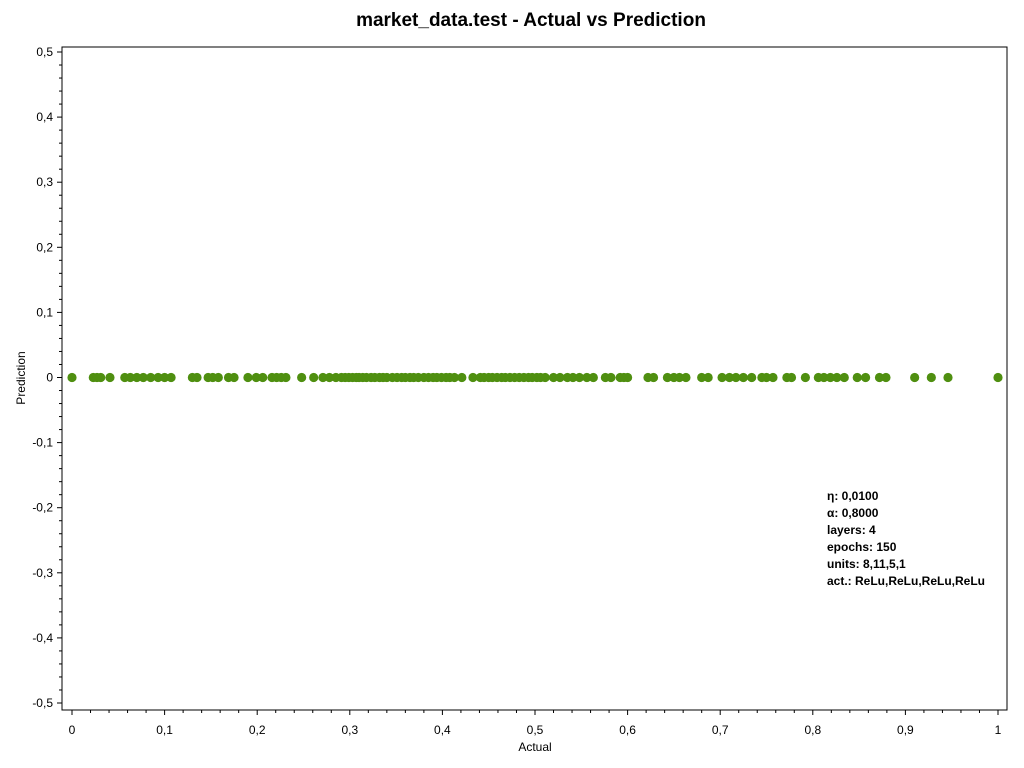 The width and height of the screenshot is (1024, 768). Describe the element at coordinates (21, 377) in the screenshot. I see `y-axis-label: Prediction` at that location.